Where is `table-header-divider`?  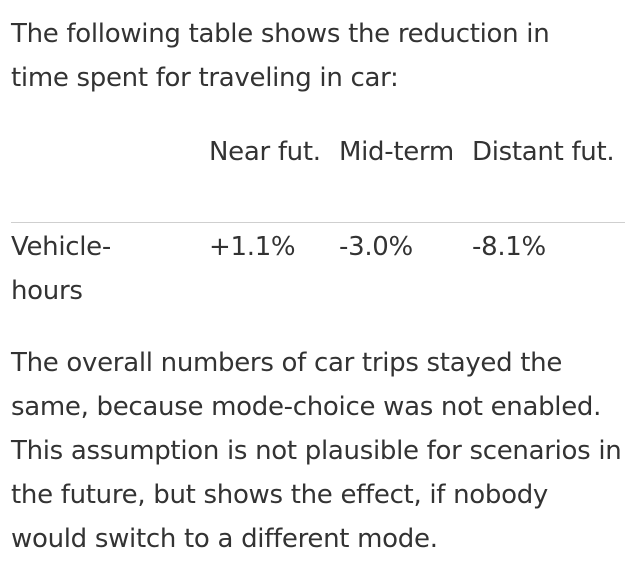
table-header-divider is located at coordinates (318, 222).